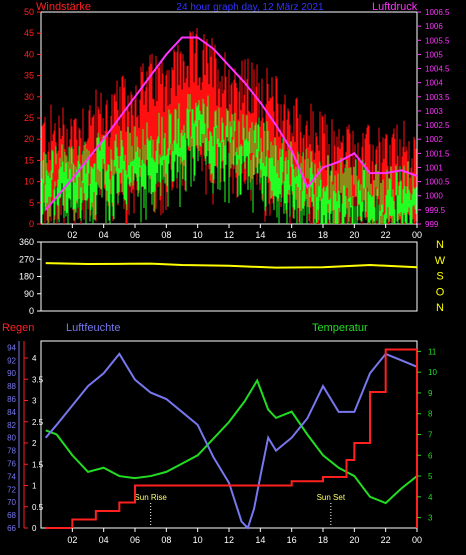 This screenshot has height=555, width=466. What do you see at coordinates (434, 83) in the screenshot?
I see `pressure-tick-label: 1004` at bounding box center [434, 83].